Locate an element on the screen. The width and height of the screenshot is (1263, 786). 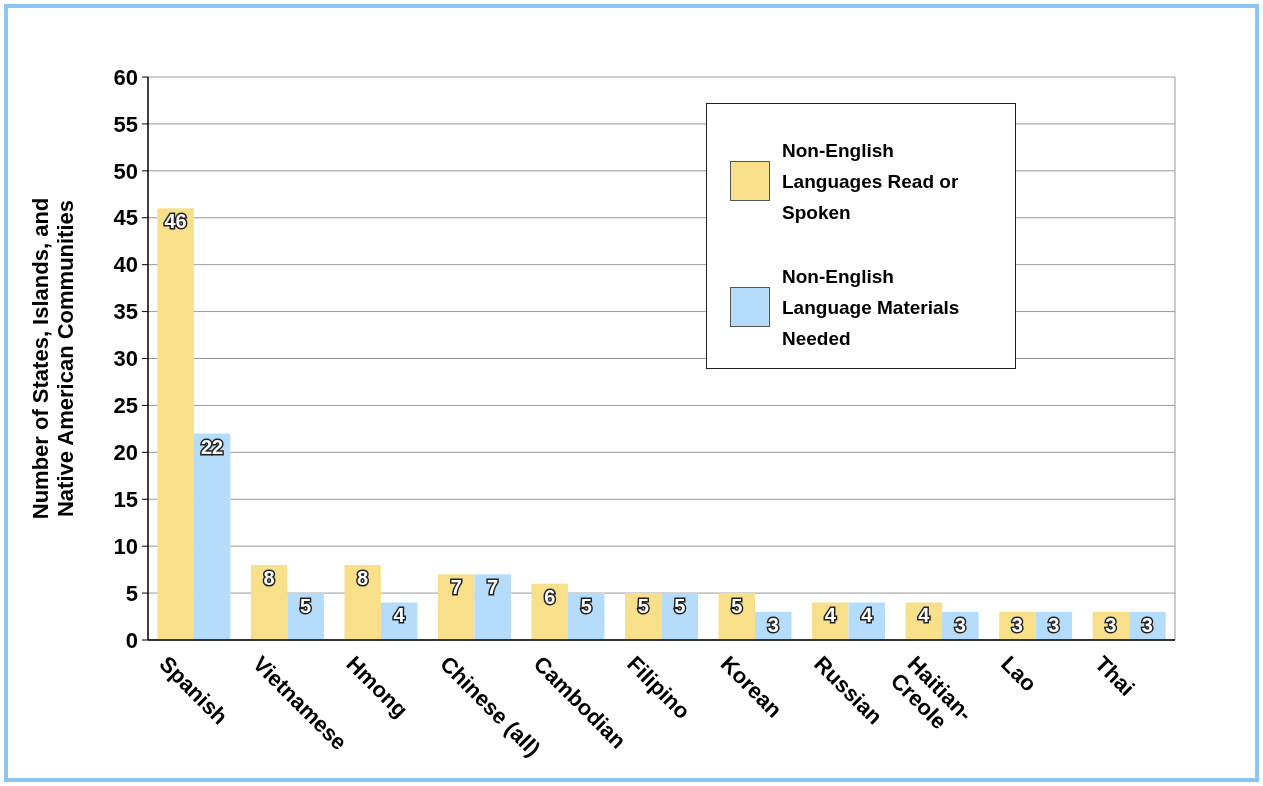
y-tick-label: 55 is located at coordinates (125, 124).